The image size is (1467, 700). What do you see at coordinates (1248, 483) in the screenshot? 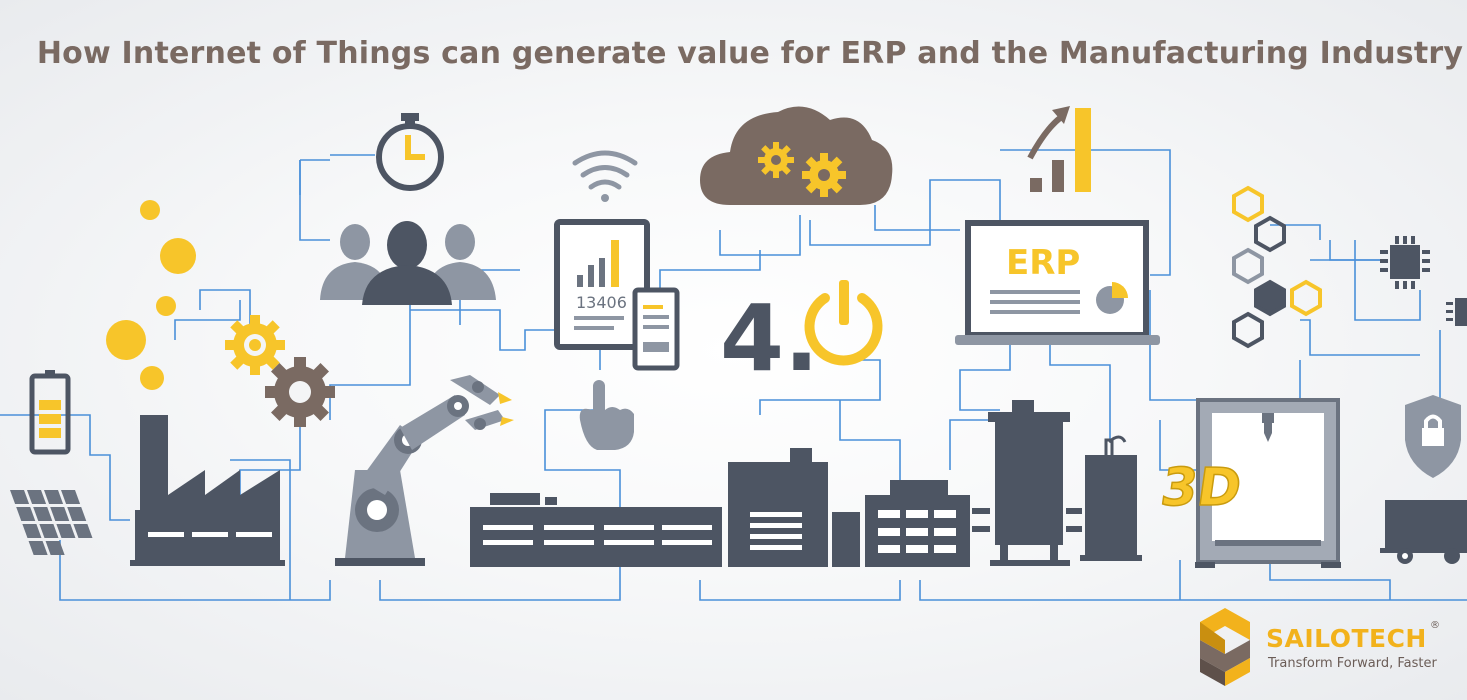
I see `3d-printer-icon: 3D` at bounding box center [1248, 483].